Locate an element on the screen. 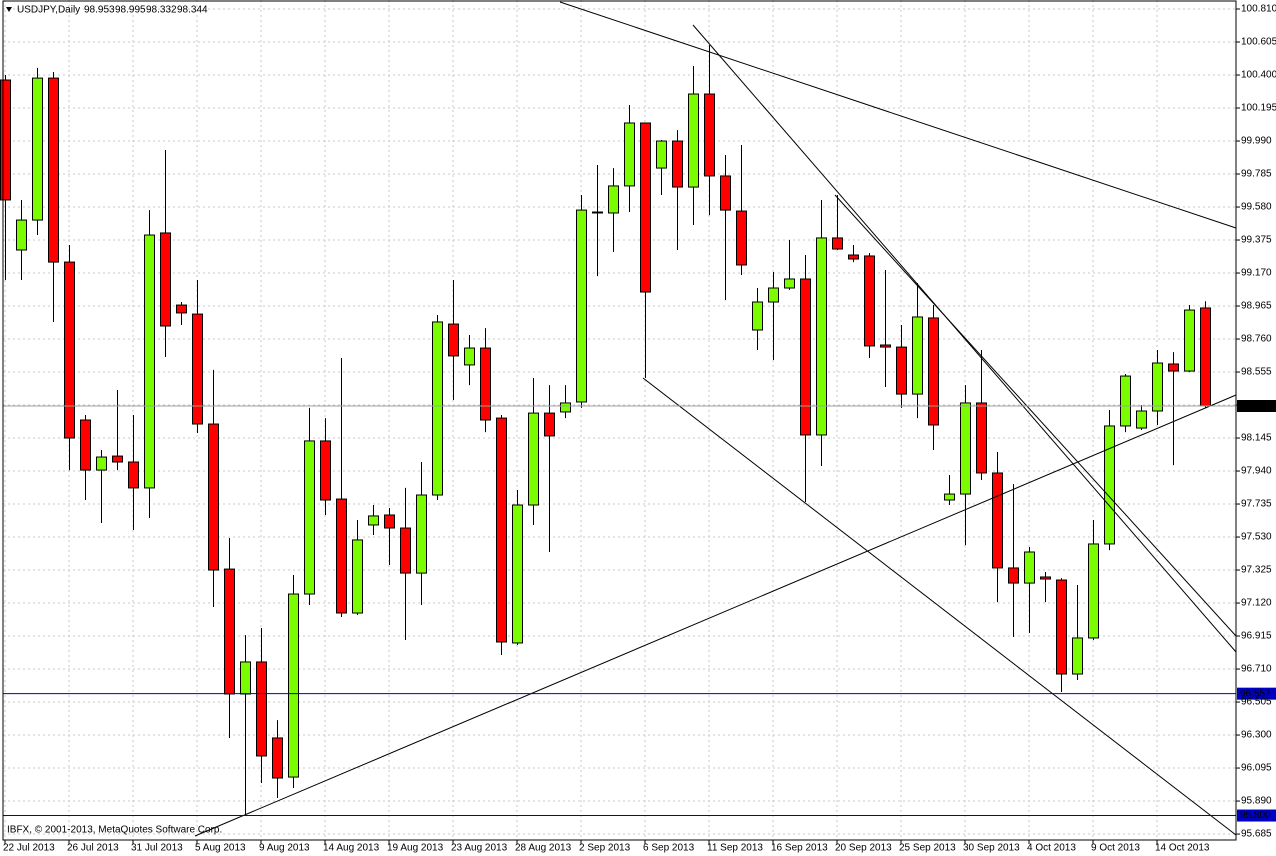  x-tick-label: 26 Jul 2013 is located at coordinates (93, 848).